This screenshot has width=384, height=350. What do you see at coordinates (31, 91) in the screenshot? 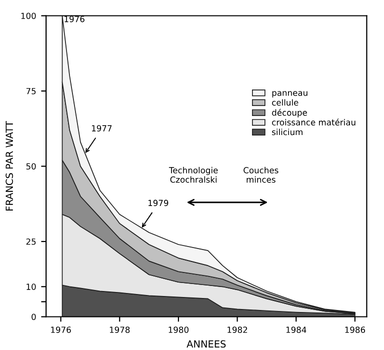
I see `y-tick-label: 75` at bounding box center [31, 91].